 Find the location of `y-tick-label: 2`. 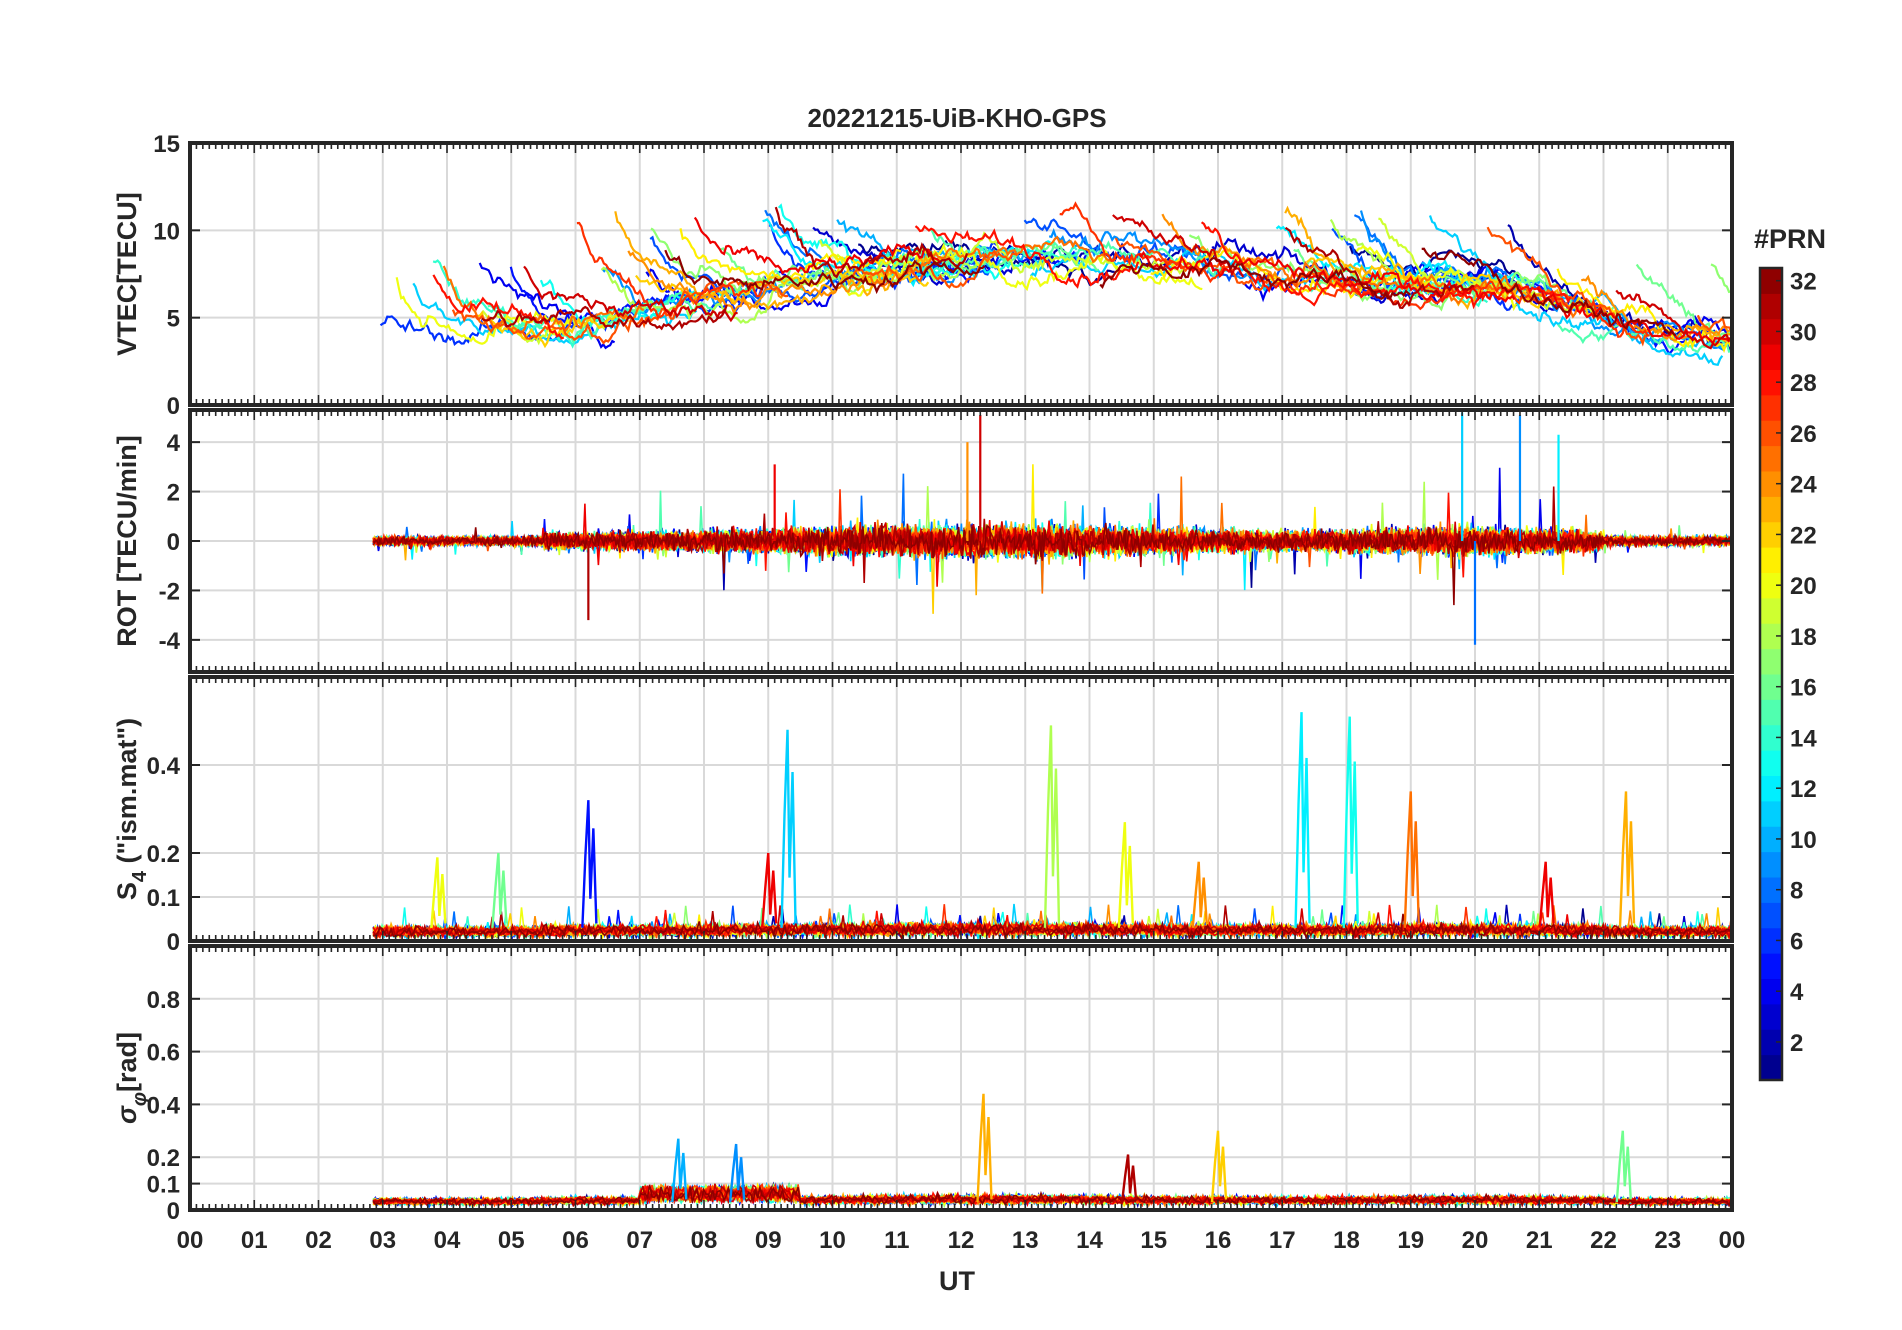

y-tick-label: 2 is located at coordinates (173, 493).